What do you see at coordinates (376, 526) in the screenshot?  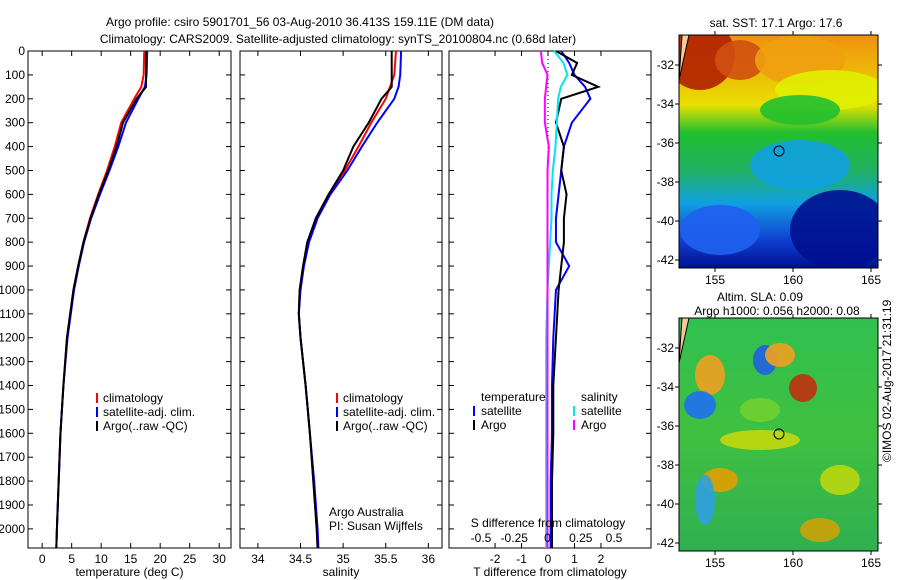 I see `annotation-text: PI: Susan Wijffels` at bounding box center [376, 526].